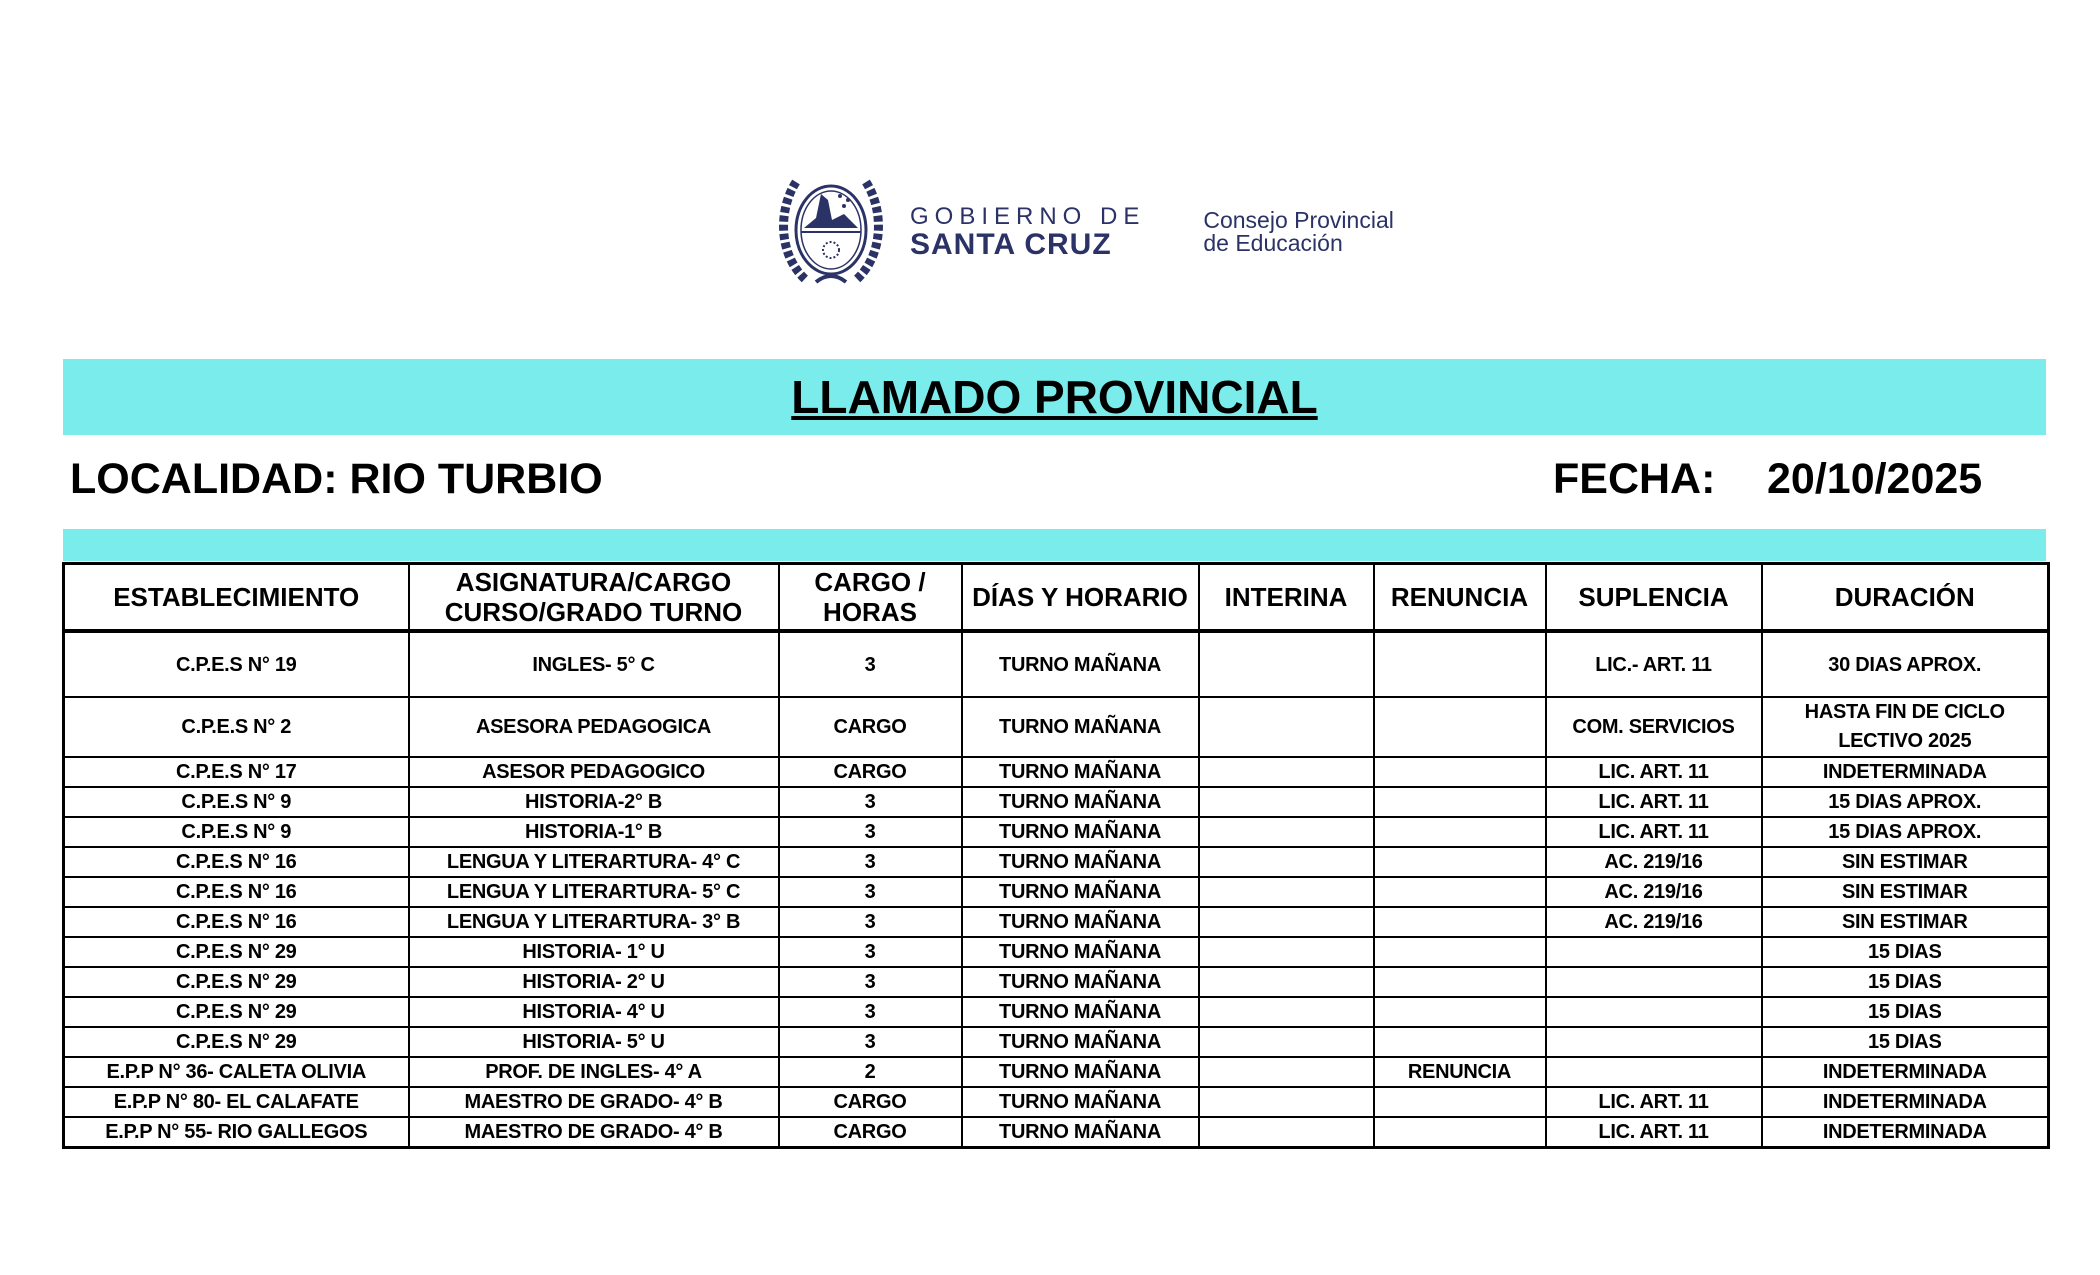 This screenshot has width=2100, height=1275. I want to click on cell-asignatura: LENGUA Y LITERARTURA- 3° B, so click(593, 922).